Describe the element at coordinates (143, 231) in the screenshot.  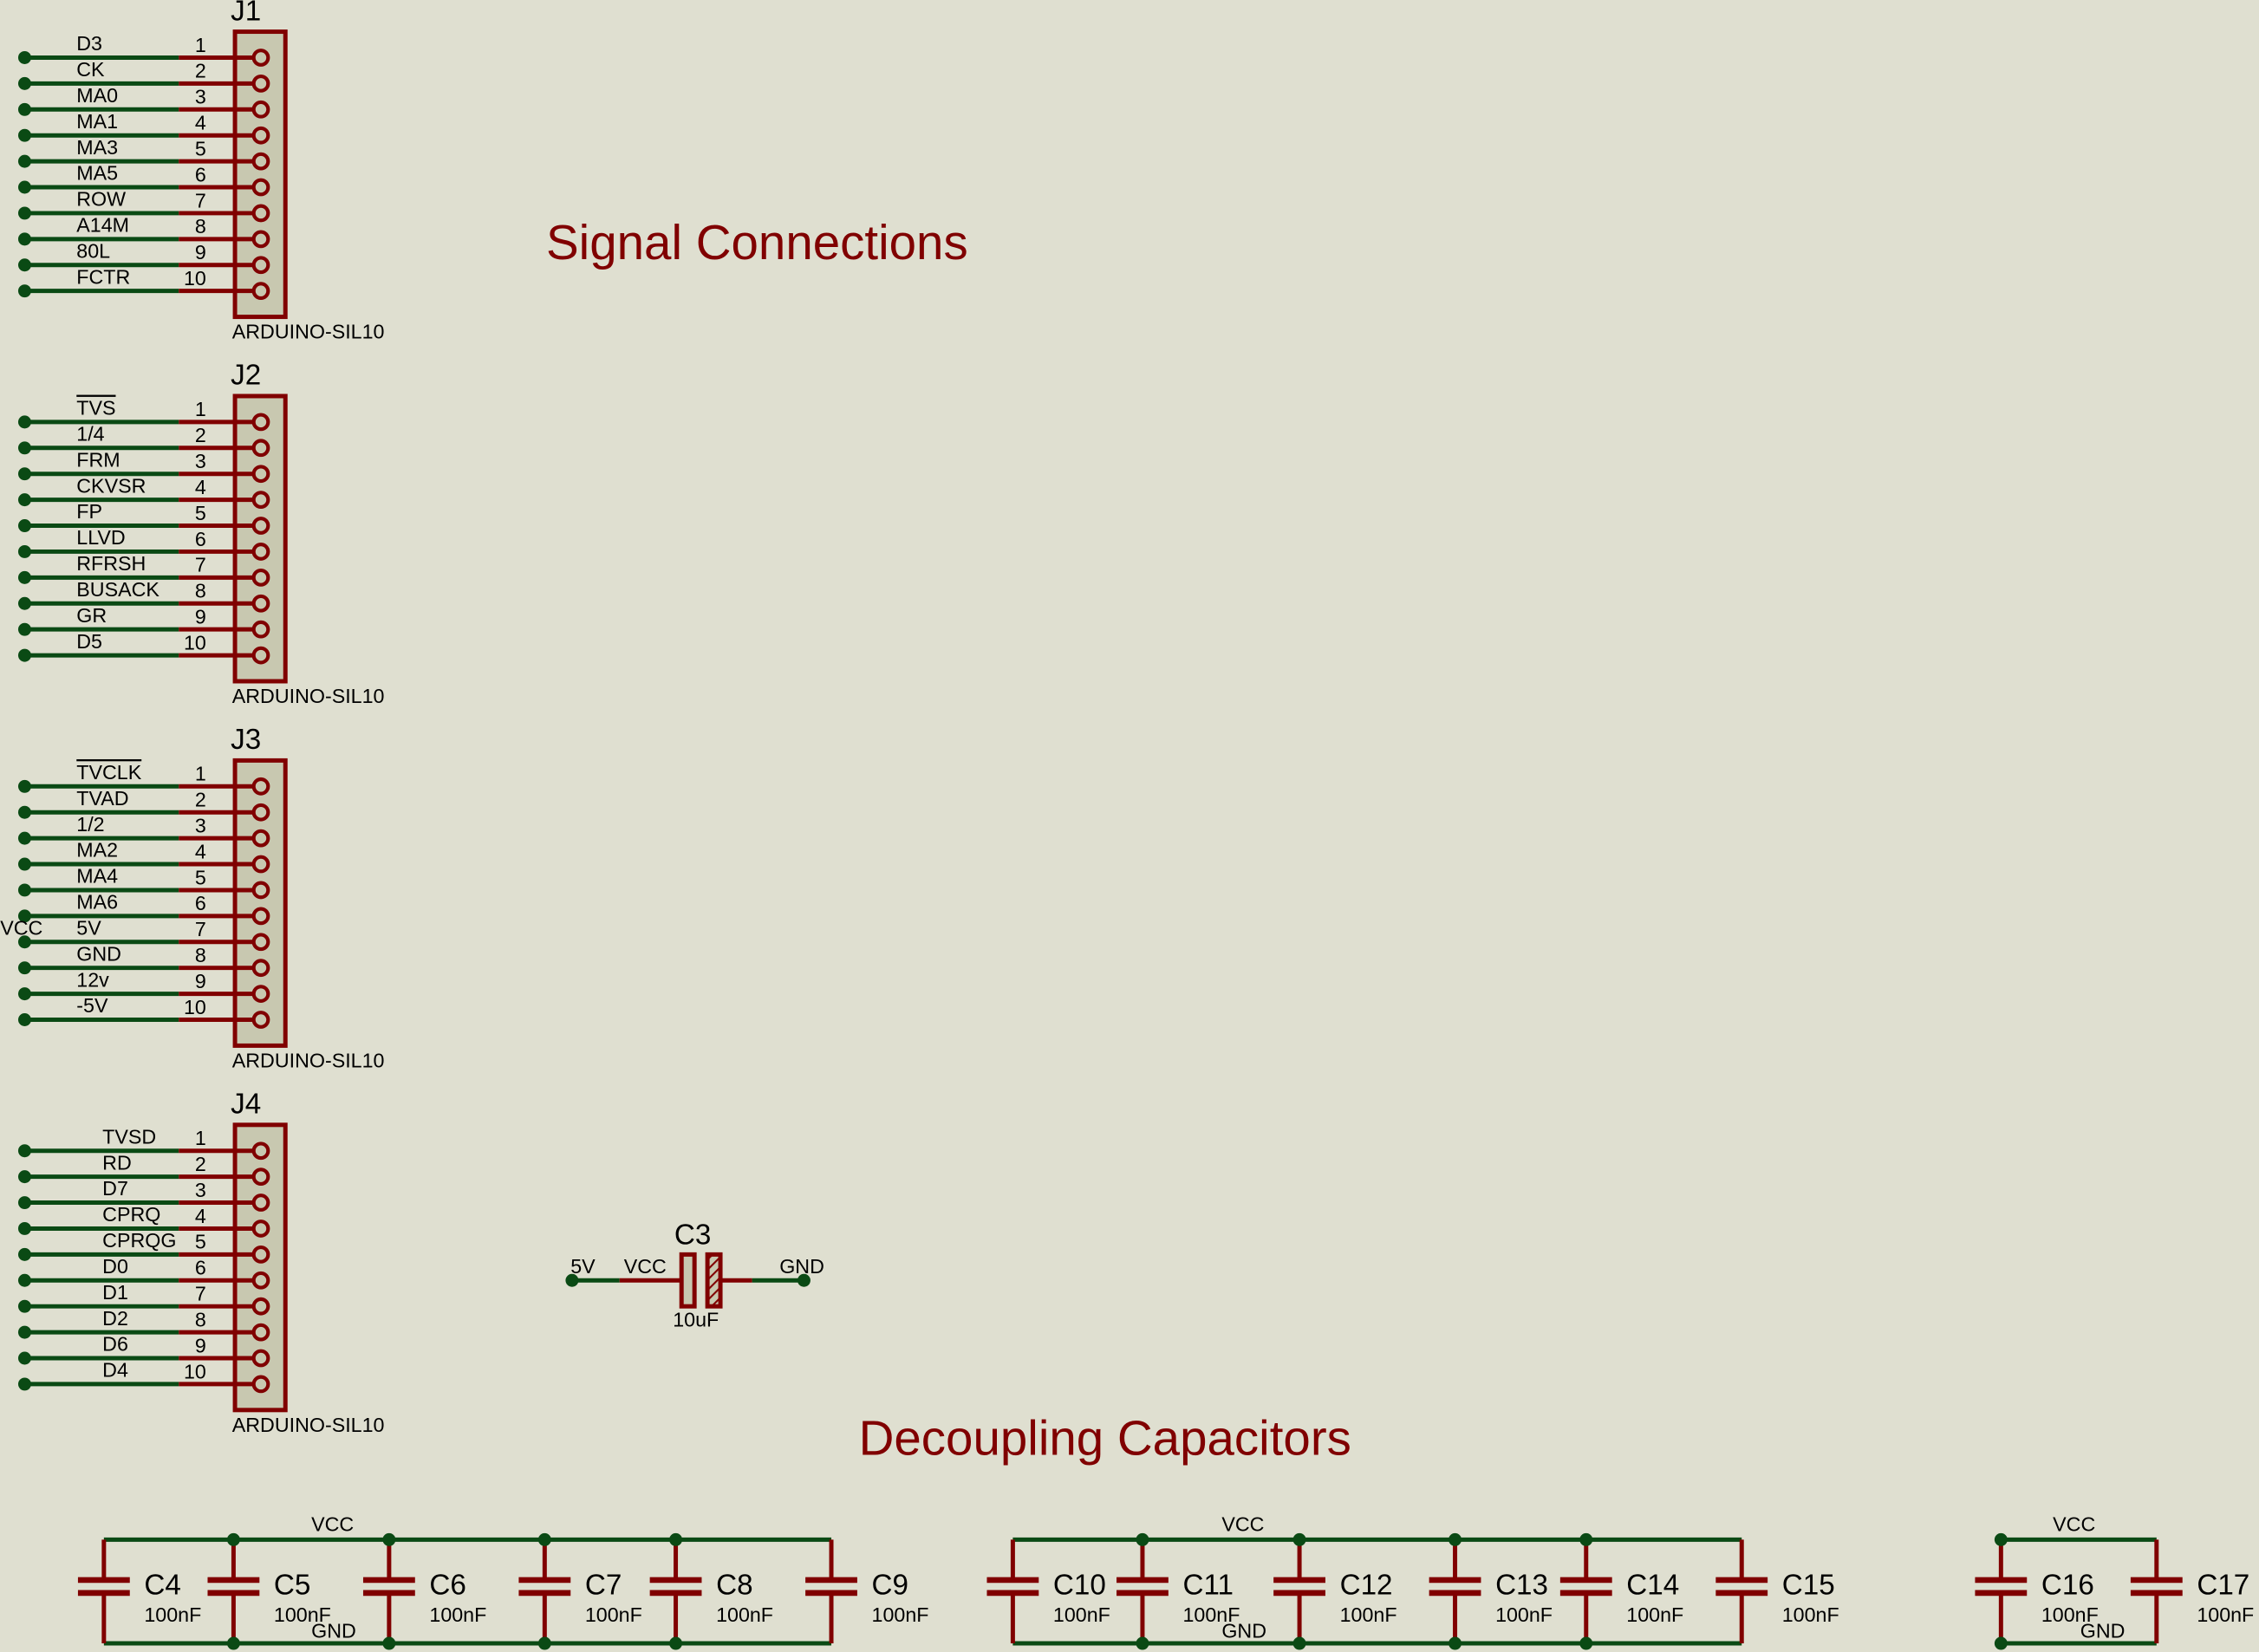
I see `connector-pin-8: A14M 8` at that location.